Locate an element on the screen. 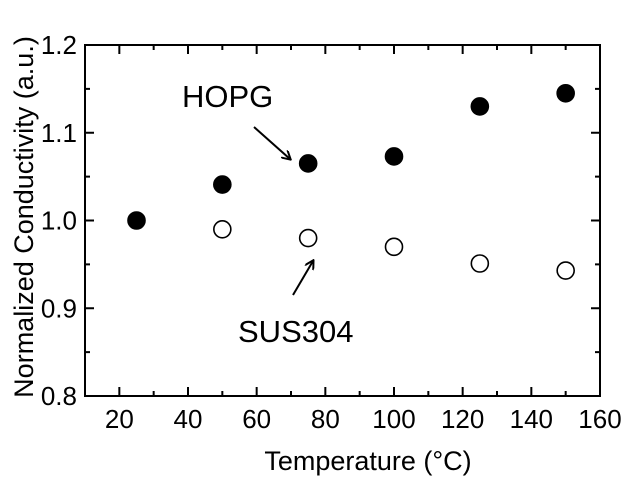  x-tick-label: 160 is located at coordinates (599, 419).